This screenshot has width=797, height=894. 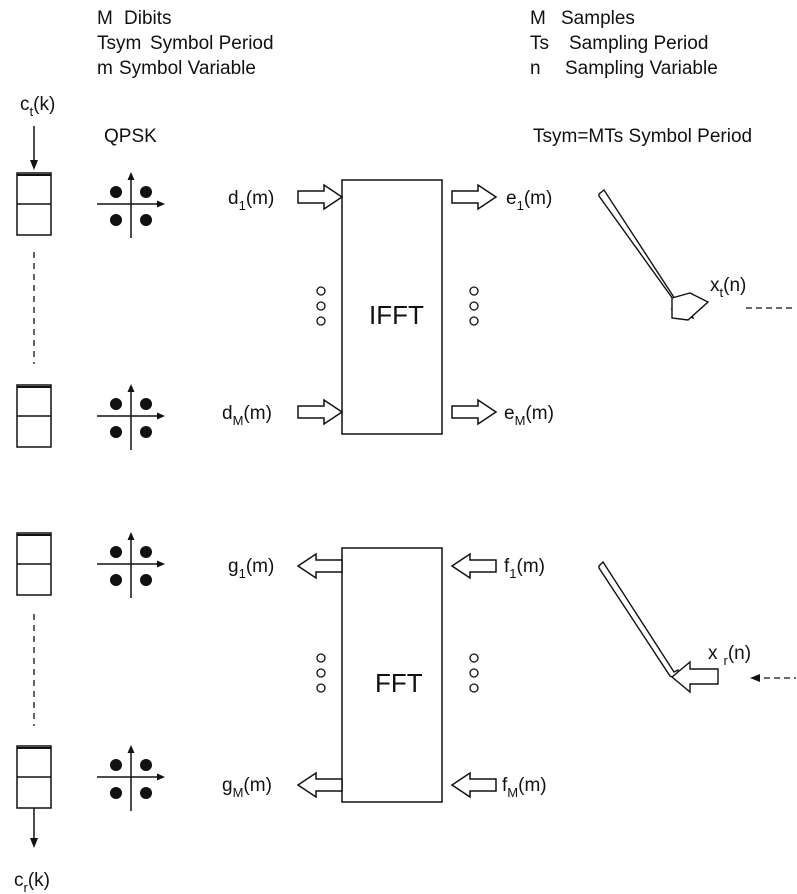 I want to click on legend-right-symbol: Ts, so click(x=539, y=43).